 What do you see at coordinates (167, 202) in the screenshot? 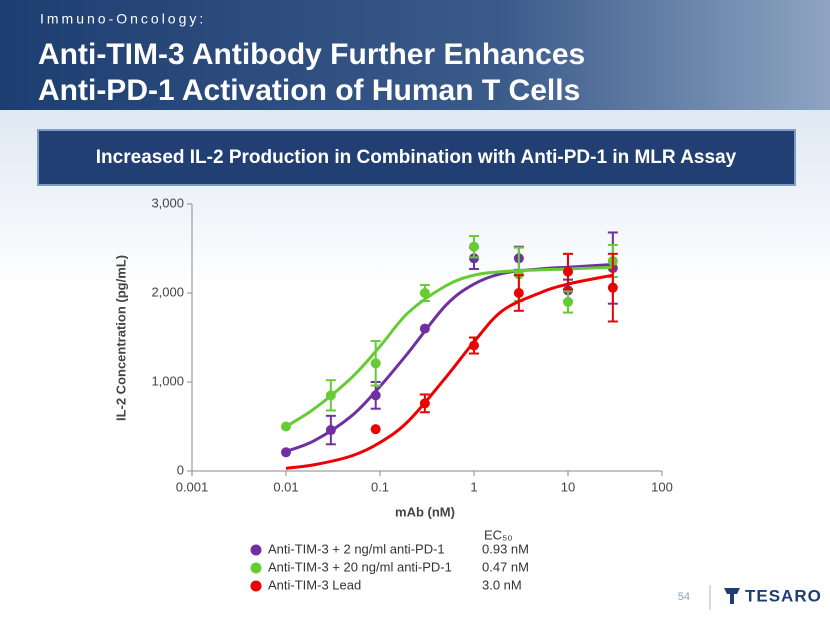
I see `y-tick-label: 3,000` at bounding box center [167, 202].